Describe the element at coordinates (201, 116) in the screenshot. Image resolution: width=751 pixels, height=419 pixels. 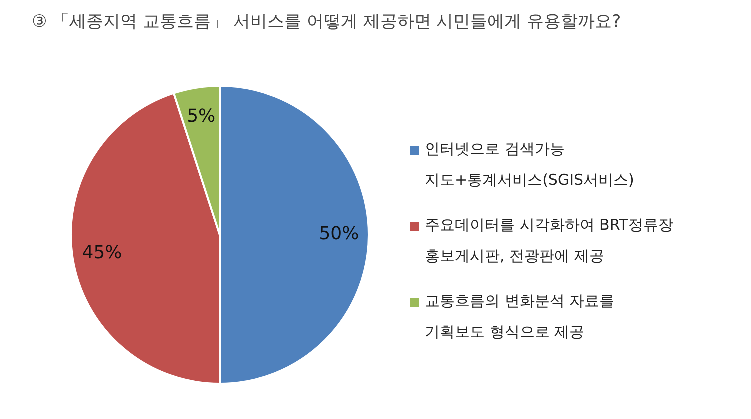
I see `data-label: 5%` at that location.